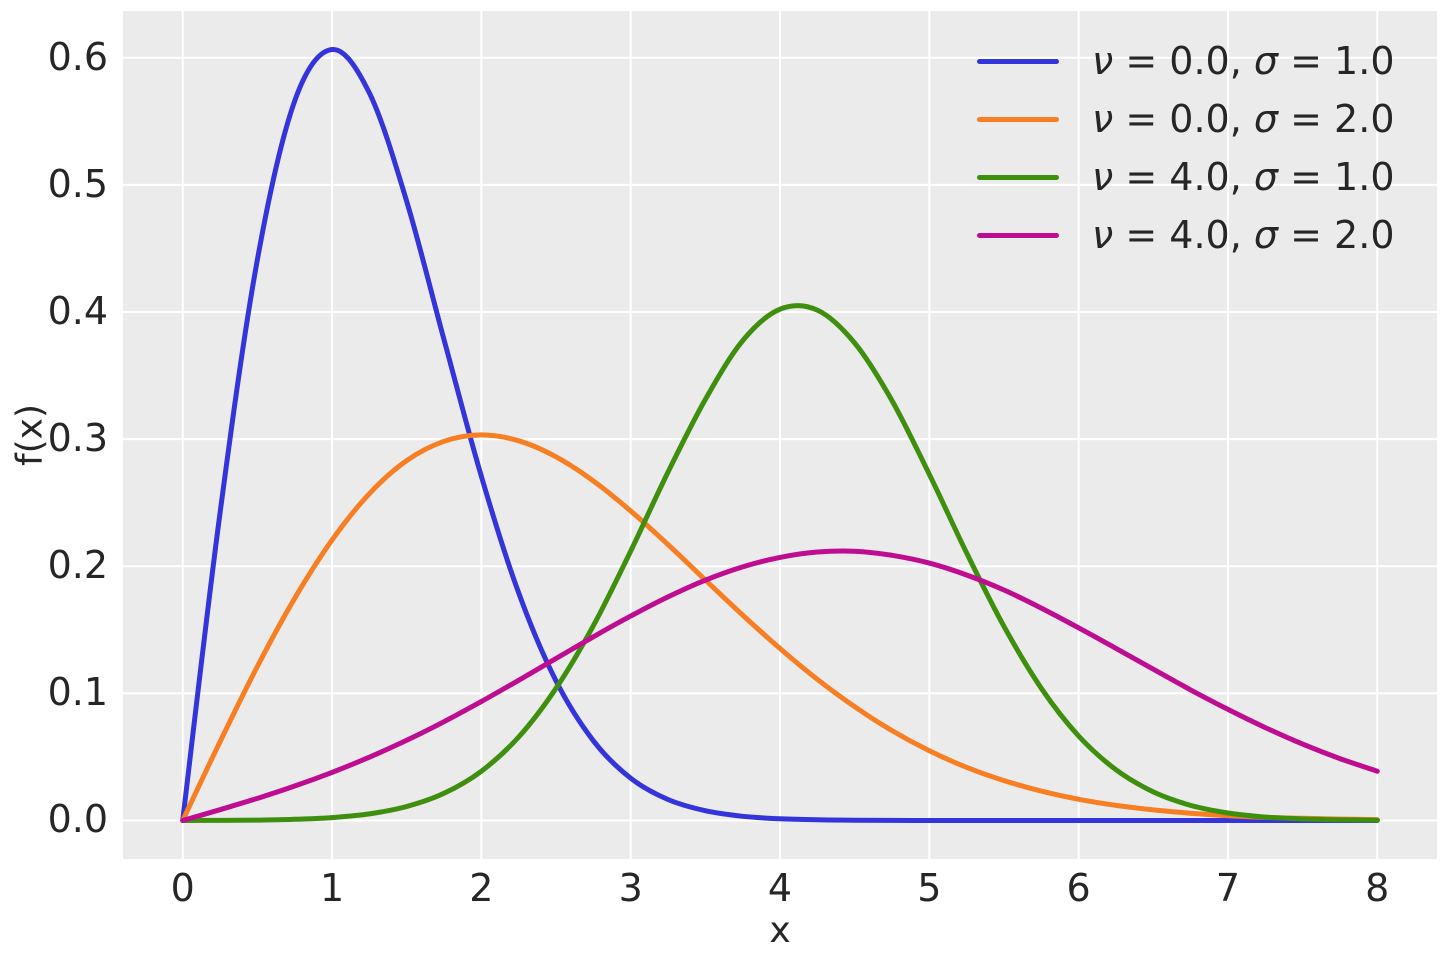  Describe the element at coordinates (929, 888) in the screenshot. I see `x-tick-label: 5` at that location.